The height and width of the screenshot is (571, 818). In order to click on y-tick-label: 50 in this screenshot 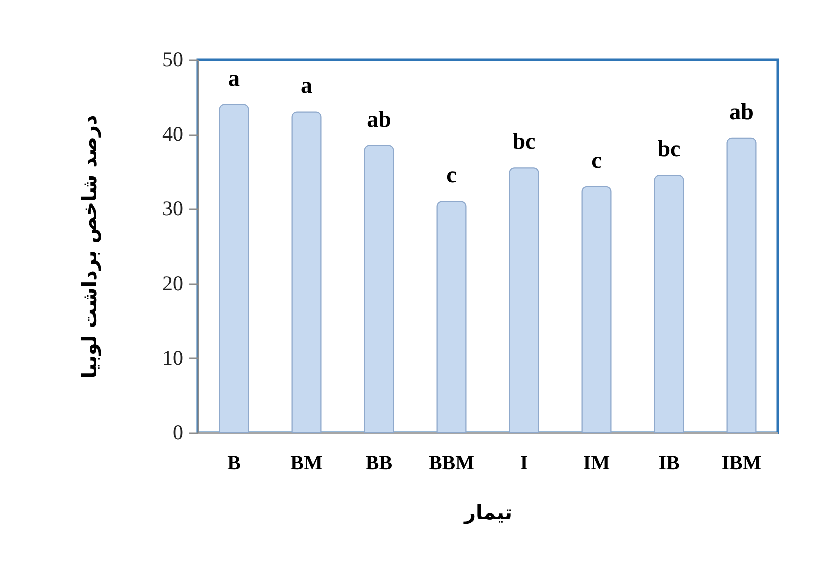, I will do `click(173, 60)`.